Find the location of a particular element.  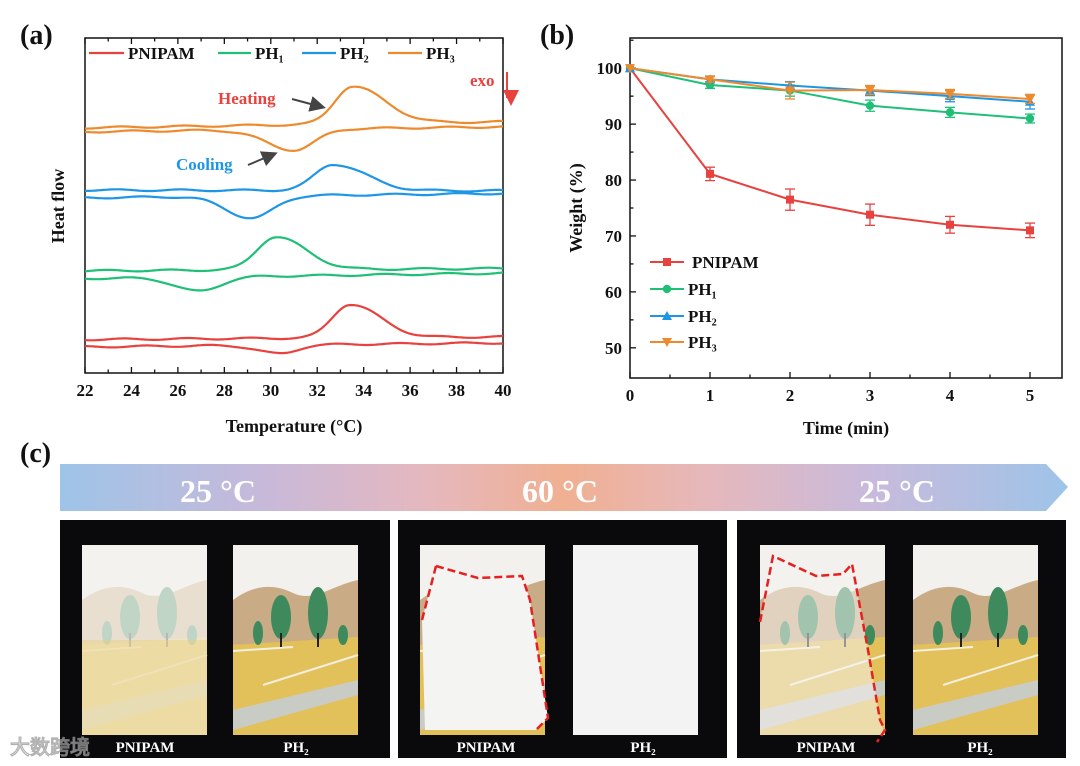

sample-pnipam-partly-hazy is located at coordinates (822, 643).